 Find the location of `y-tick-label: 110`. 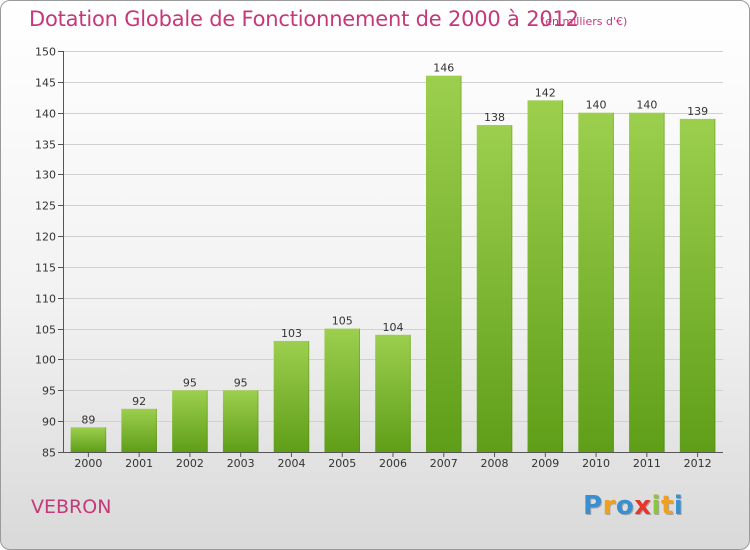

y-tick-label: 110 is located at coordinates (45, 299).